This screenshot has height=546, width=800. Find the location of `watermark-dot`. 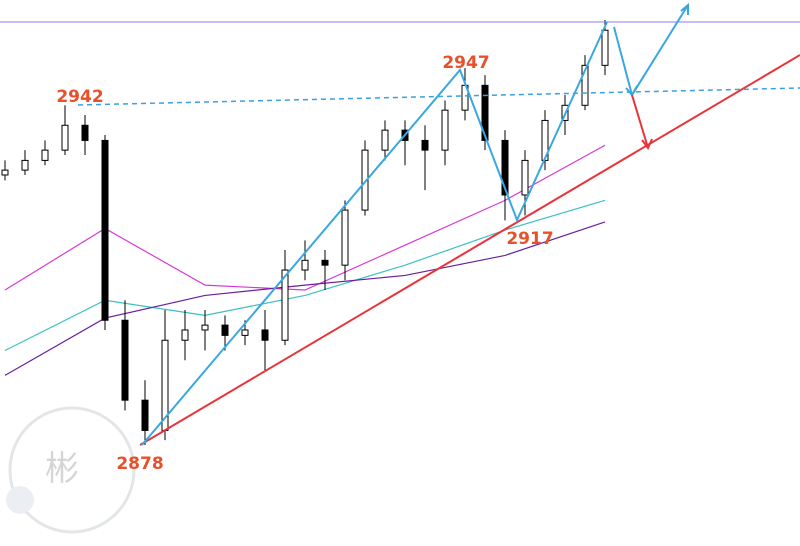

watermark-dot is located at coordinates (20, 500).